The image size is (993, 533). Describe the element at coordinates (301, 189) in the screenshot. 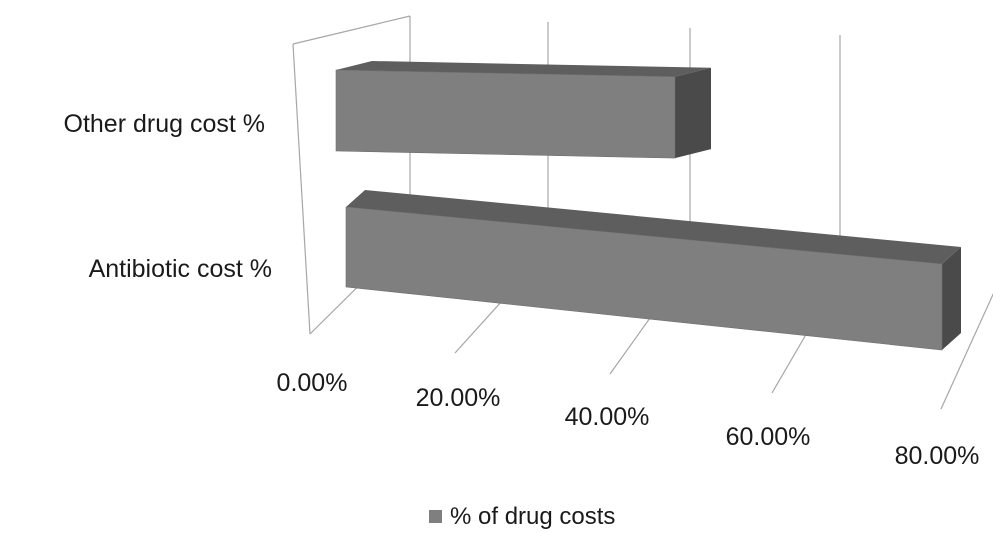

I see `side-wall-front` at that location.